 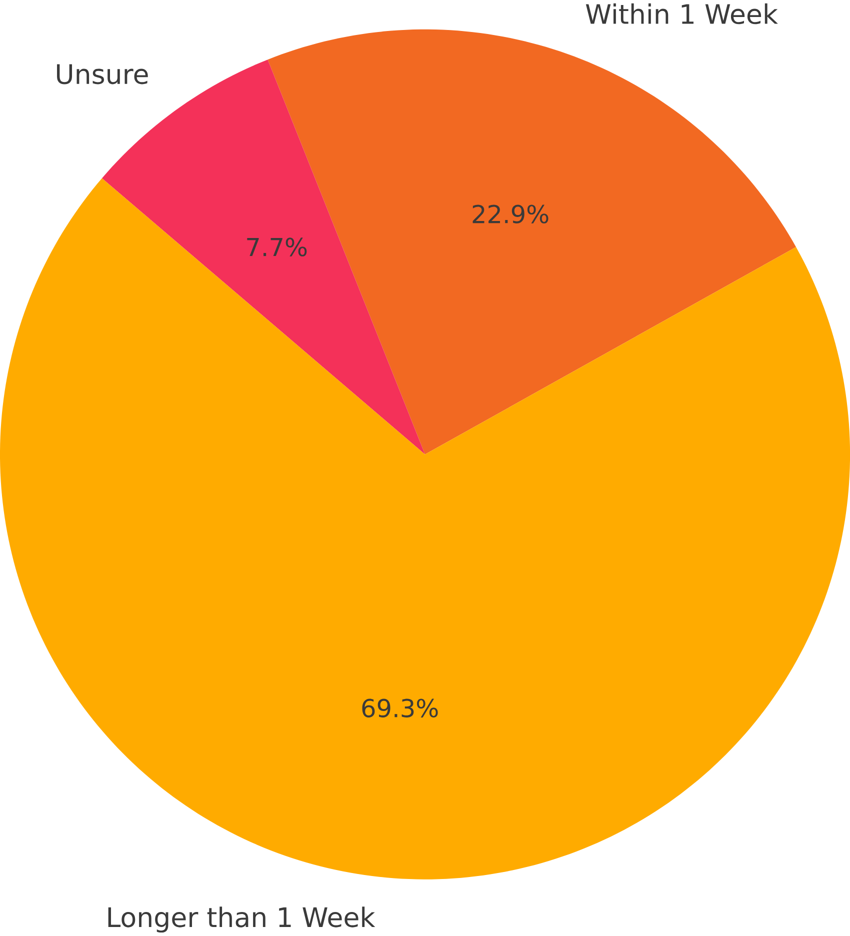 I want to click on slice-label: Longer than 1 Week, so click(x=242, y=919).